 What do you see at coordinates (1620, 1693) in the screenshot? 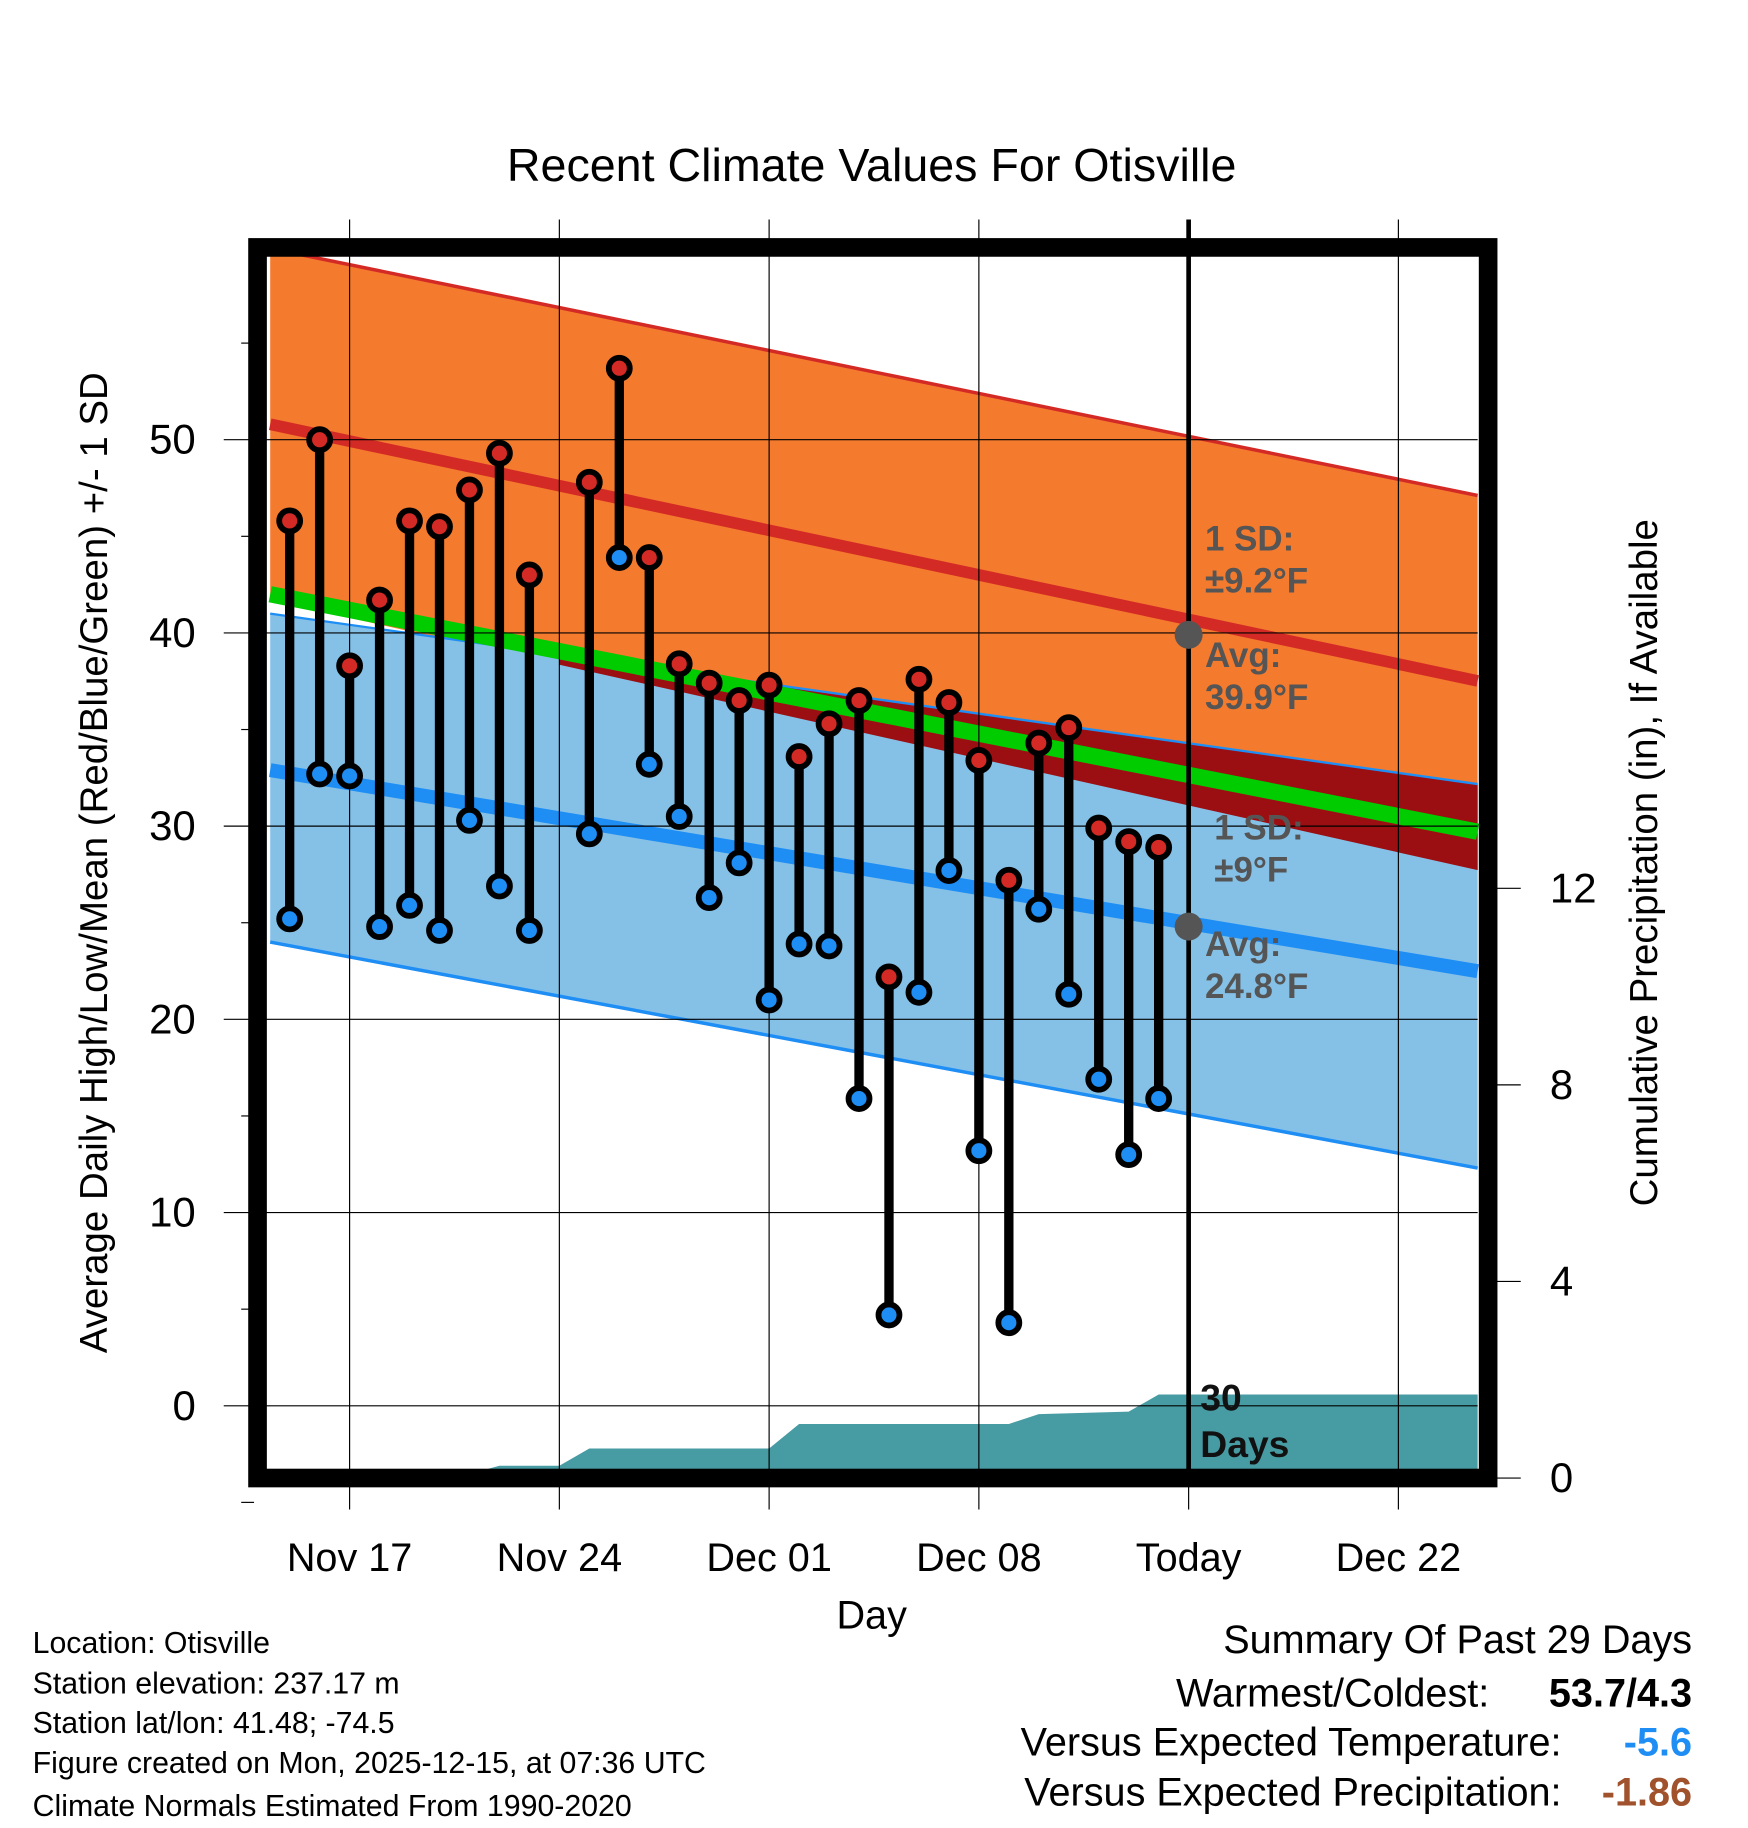
I see `summary-warm-value: 53.7/4.3` at bounding box center [1620, 1693].